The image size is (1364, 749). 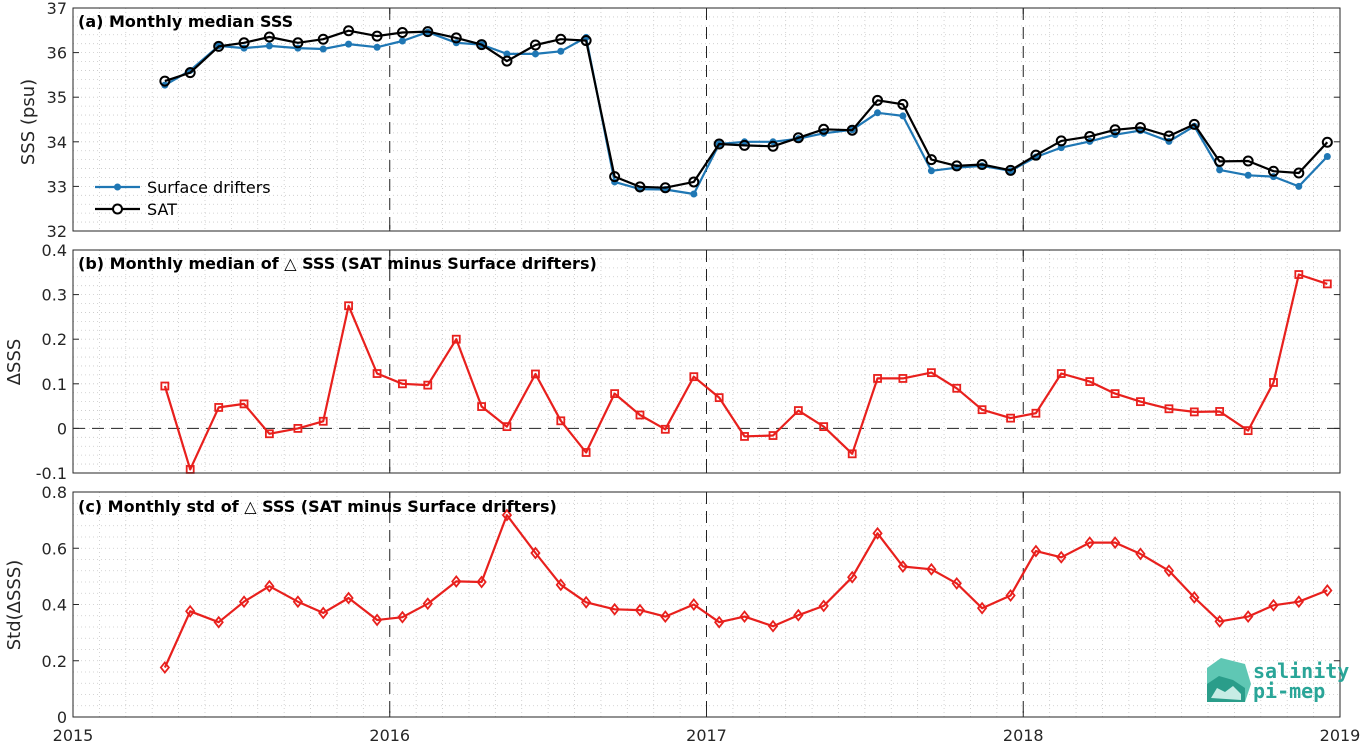 What do you see at coordinates (117, 209) in the screenshot?
I see `legend-marker-sat` at bounding box center [117, 209].